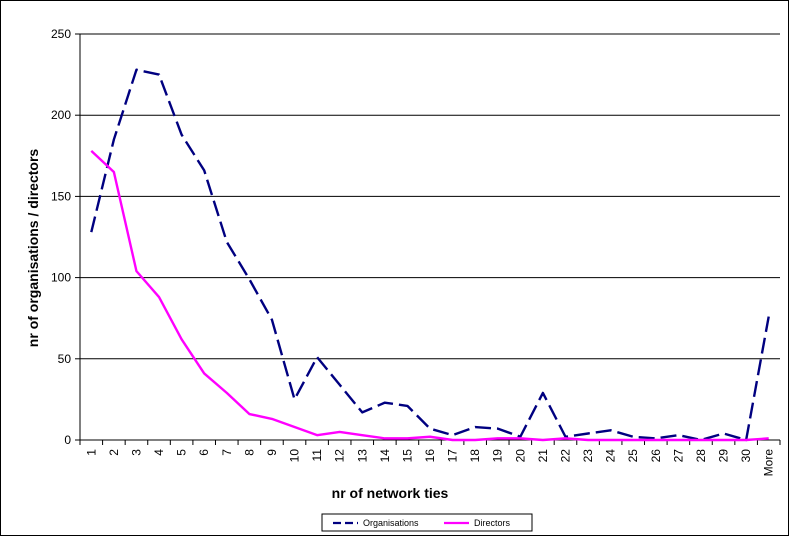  What do you see at coordinates (65, 237) in the screenshot?
I see `y-tick-labels: 0 50 100 150 200 250` at bounding box center [65, 237].